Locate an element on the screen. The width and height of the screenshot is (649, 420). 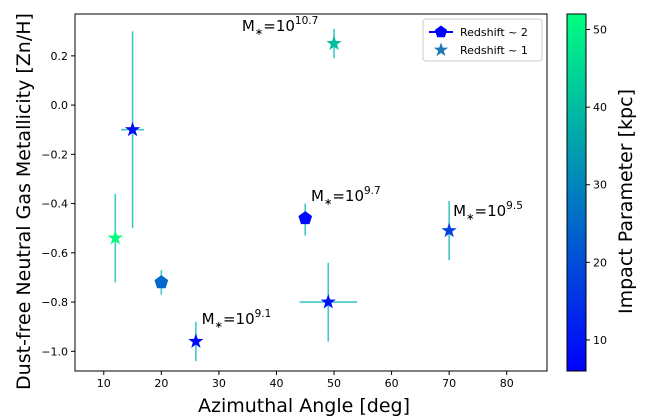
stellar-mass-label: M∗=109.1 is located at coordinates (237, 319).